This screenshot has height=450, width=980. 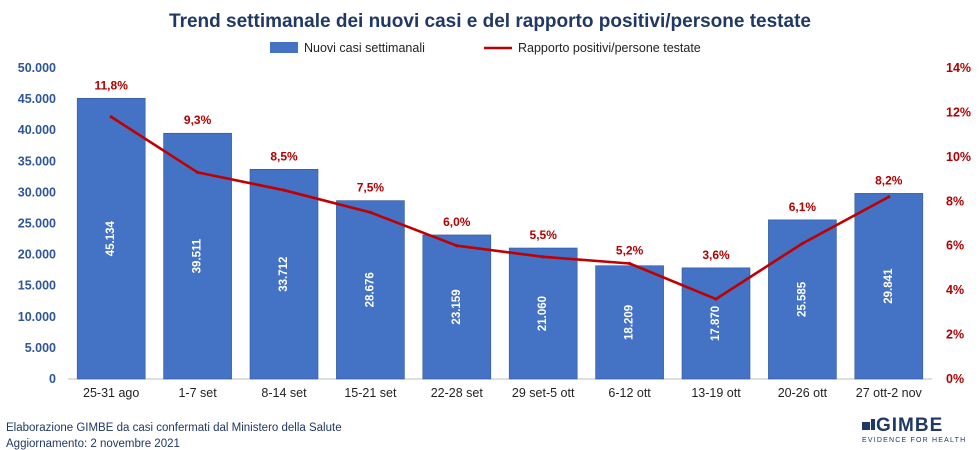 What do you see at coordinates (543, 393) in the screenshot?
I see `x-tick-label: 29 set-5 ott` at bounding box center [543, 393].